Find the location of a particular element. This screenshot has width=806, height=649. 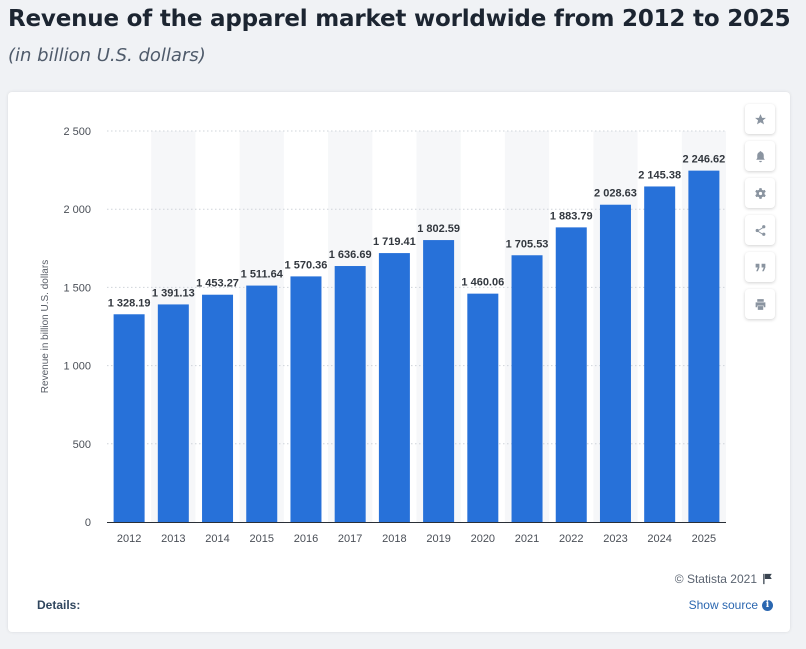

y-tick-label: 0 is located at coordinates (88, 523).